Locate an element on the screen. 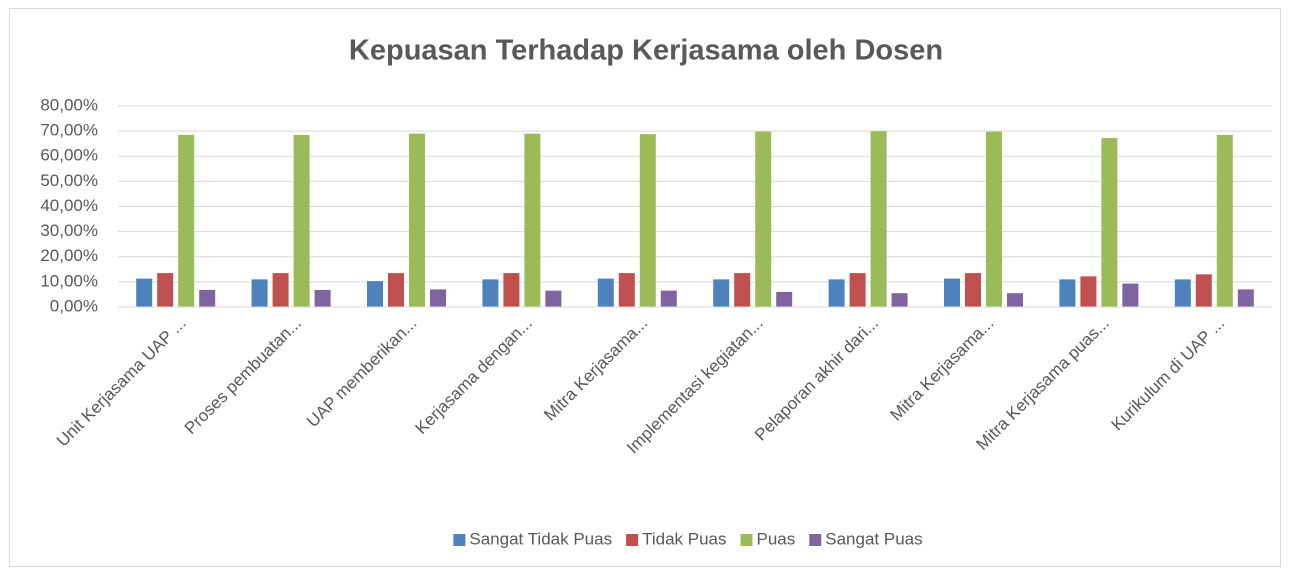 This screenshot has width=1290, height=576. y-tick-label: 20,00% is located at coordinates (69, 255).